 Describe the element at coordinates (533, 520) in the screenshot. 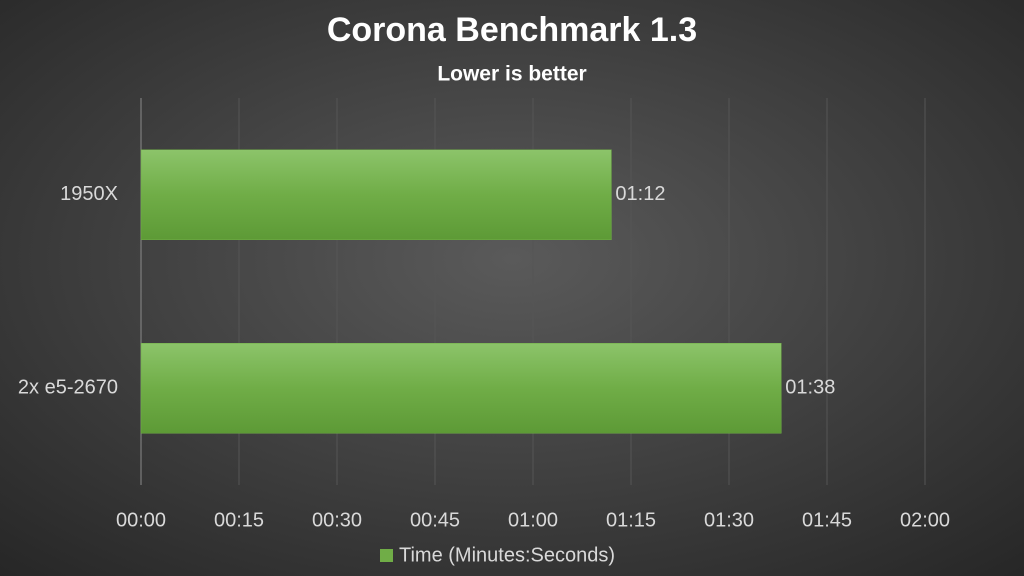

I see `x-tick-label: 01:00` at that location.